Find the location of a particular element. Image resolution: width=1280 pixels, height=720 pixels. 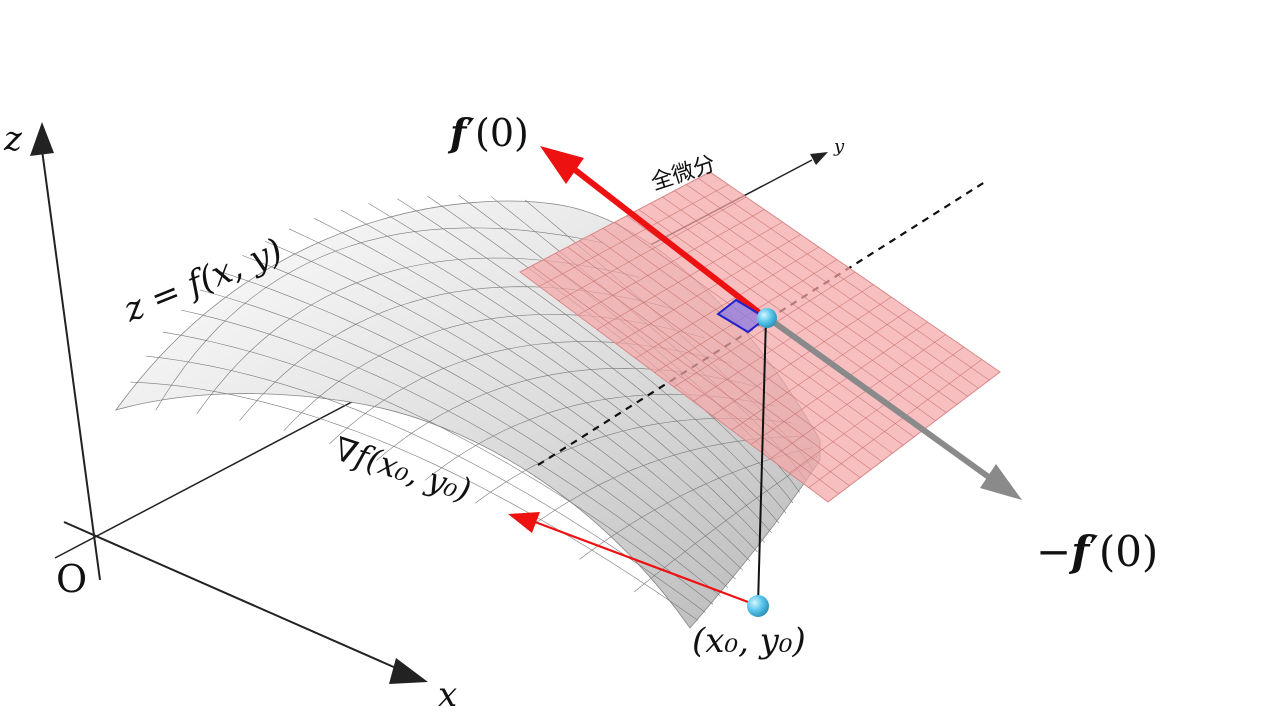

tangent-point is located at coordinates (767, 318).